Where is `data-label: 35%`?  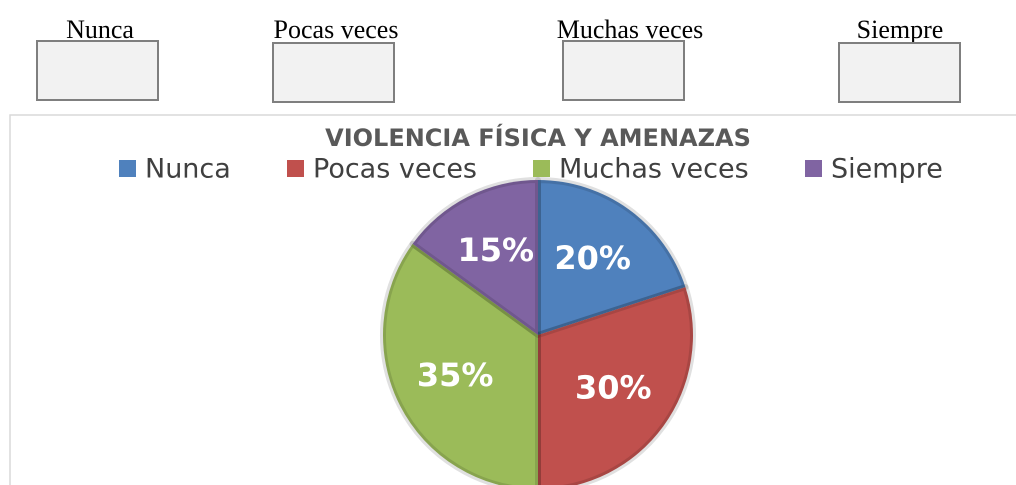 data-label: 35% is located at coordinates (455, 375).